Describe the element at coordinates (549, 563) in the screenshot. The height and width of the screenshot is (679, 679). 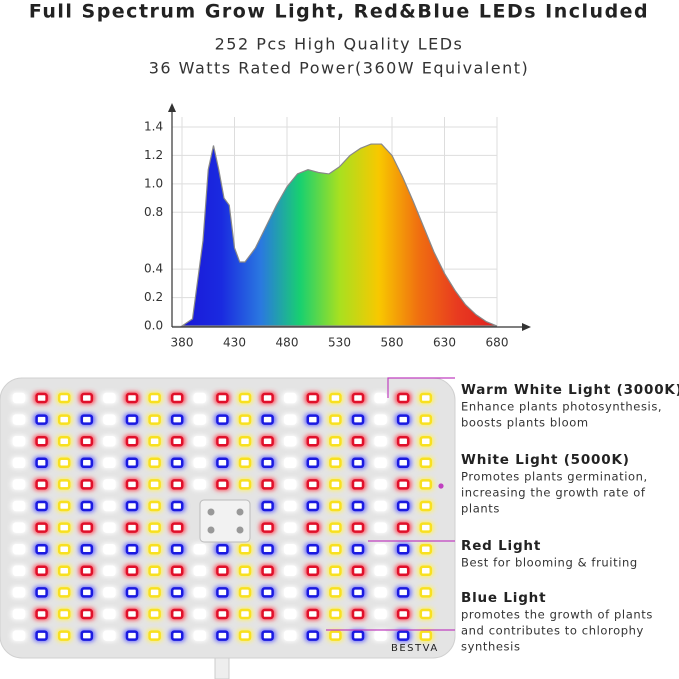
I see `callout-text: Best for blooming & fruiting` at that location.